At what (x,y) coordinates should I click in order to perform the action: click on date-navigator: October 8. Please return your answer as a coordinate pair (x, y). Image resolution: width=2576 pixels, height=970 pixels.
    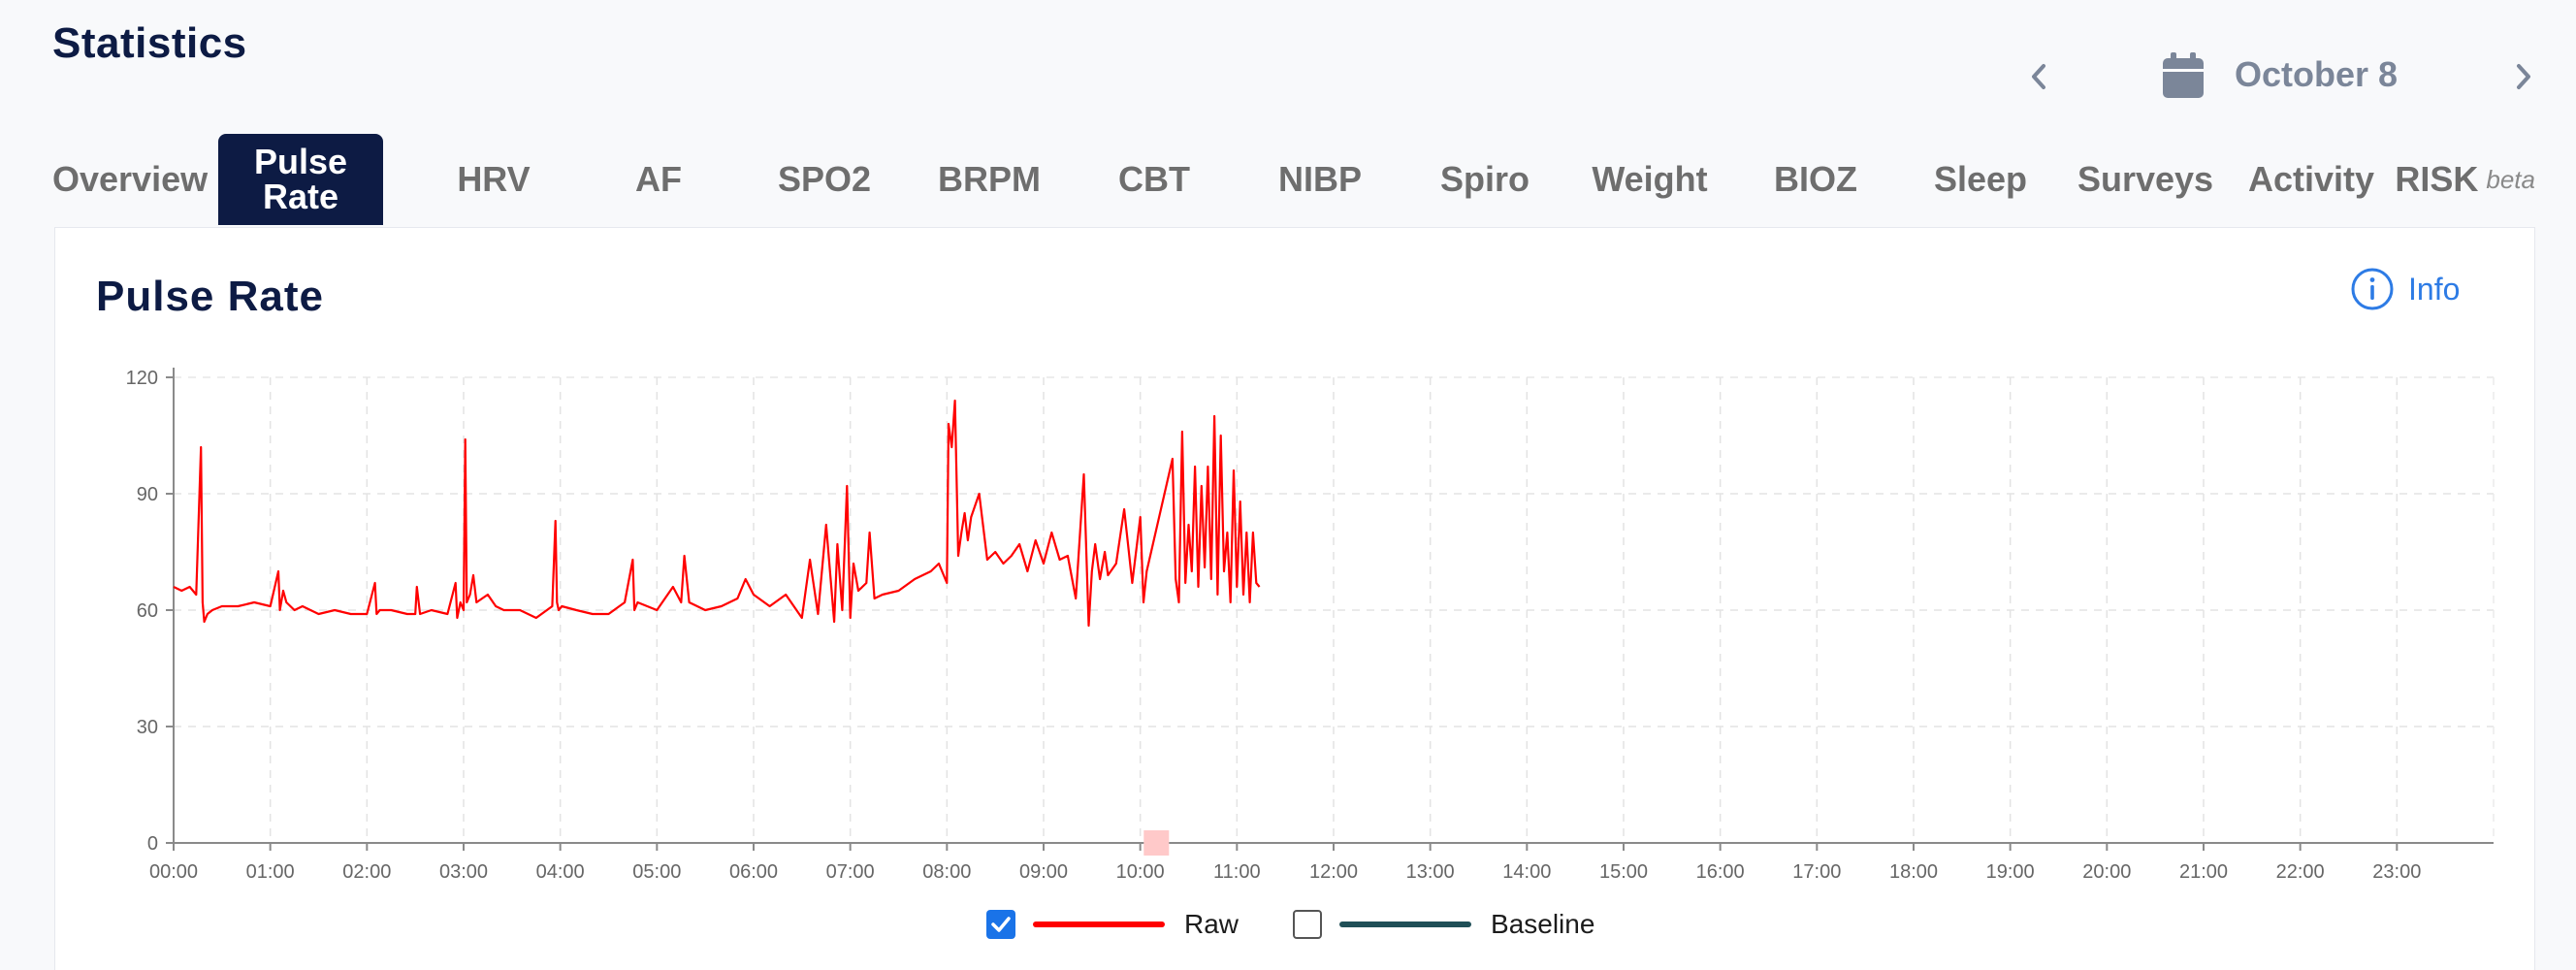
    Looking at the image, I should click on (2279, 77).